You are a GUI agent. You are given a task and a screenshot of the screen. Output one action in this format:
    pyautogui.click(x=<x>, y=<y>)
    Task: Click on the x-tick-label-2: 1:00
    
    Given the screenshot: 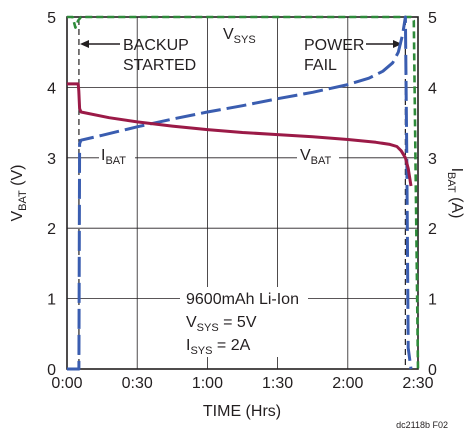 What is the action you would take?
    pyautogui.click(x=207, y=383)
    